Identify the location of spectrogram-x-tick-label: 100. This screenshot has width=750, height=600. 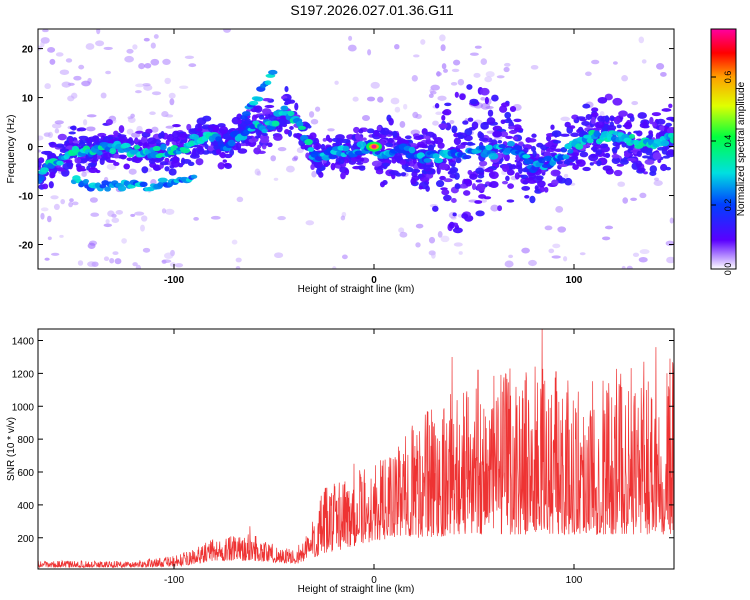
(574, 280).